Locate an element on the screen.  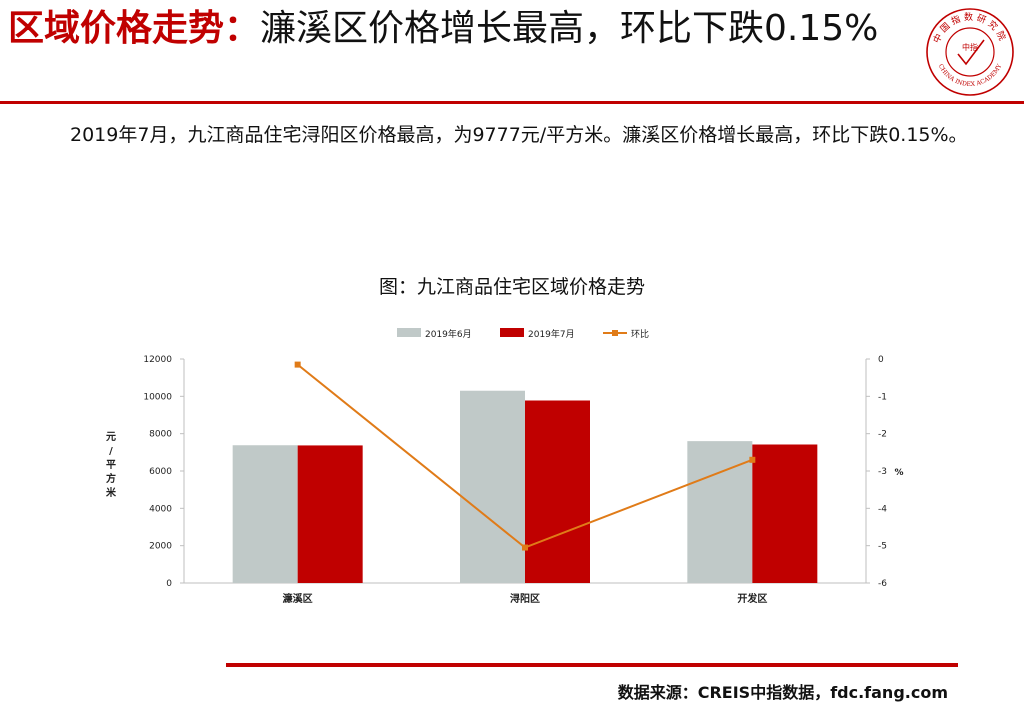
y2-tick-label: -2 is located at coordinates (882, 435).